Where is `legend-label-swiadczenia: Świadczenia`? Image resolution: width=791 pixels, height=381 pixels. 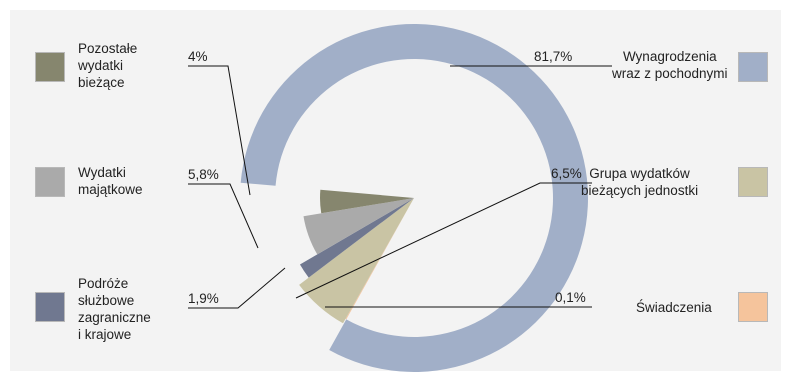
legend-label-swiadczenia: Świadczenia is located at coordinates (674, 307).